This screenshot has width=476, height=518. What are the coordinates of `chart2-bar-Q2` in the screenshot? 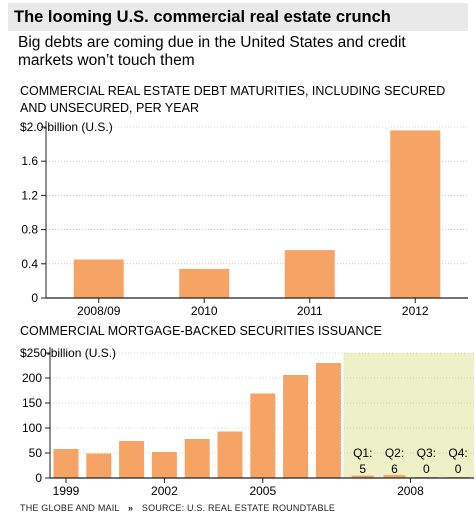 It's located at (394, 476).